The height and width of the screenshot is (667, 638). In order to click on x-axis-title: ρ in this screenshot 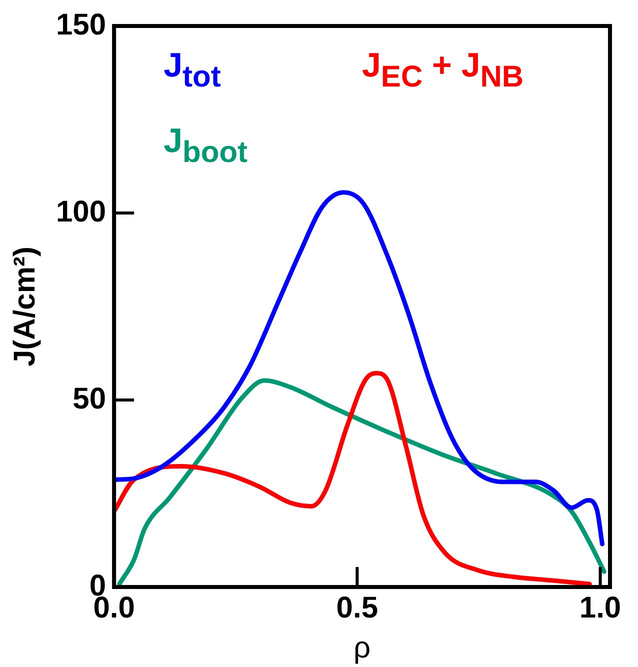, I will do `click(362, 647)`.